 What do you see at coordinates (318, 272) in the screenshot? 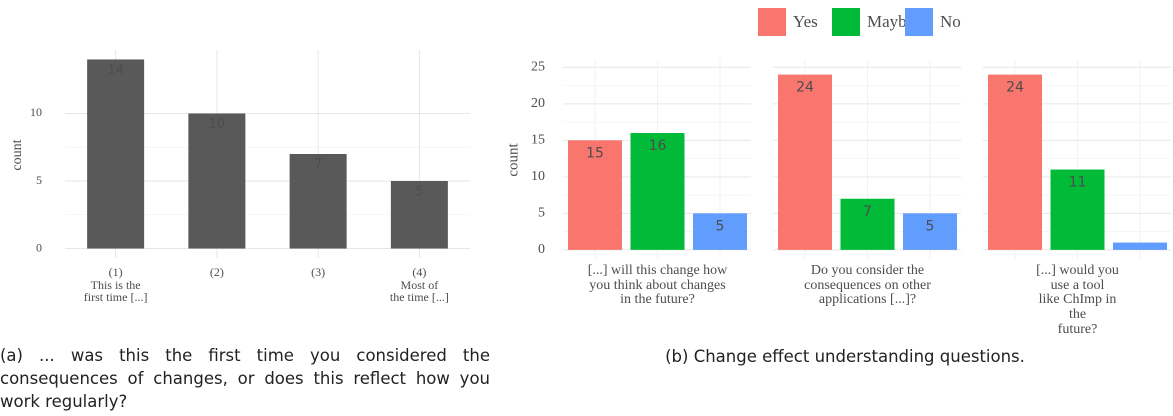
I see `x-tick-label: (3)` at bounding box center [318, 272].